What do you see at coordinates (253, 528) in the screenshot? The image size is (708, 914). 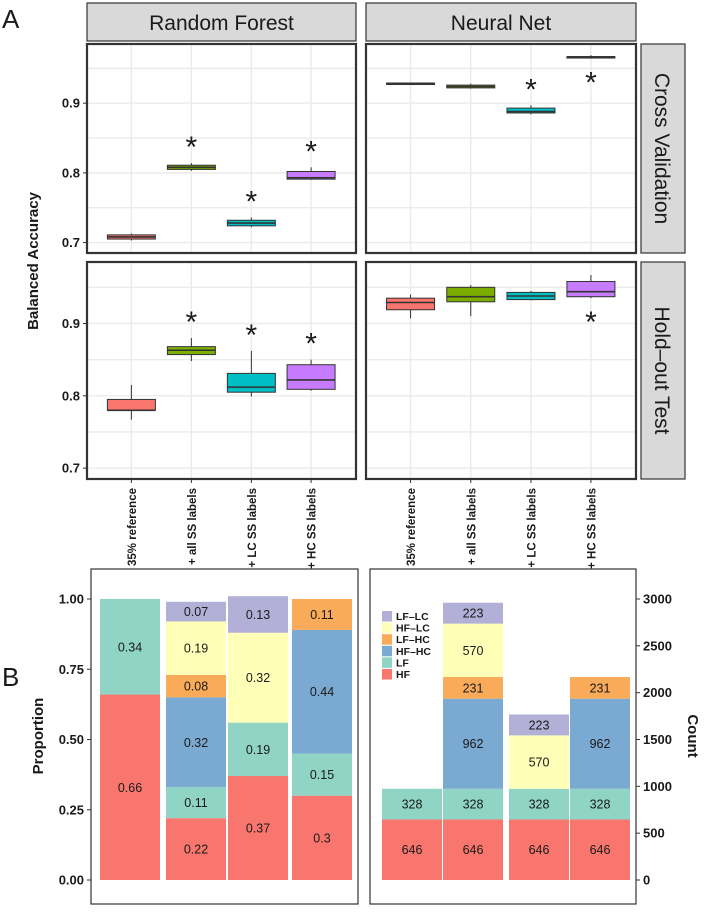 I see `x-category-lc-ss-labels: + LC SS labels` at bounding box center [253, 528].